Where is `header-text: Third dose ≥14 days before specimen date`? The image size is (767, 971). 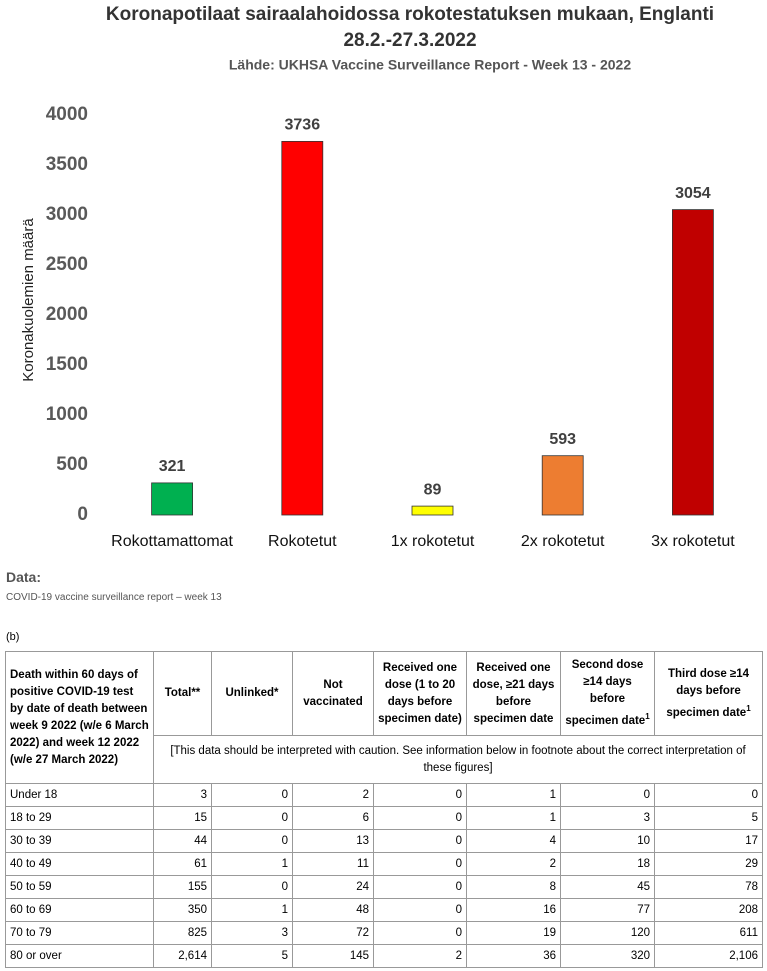 header-text: Third dose ≥14 days before specimen date is located at coordinates (708, 693).